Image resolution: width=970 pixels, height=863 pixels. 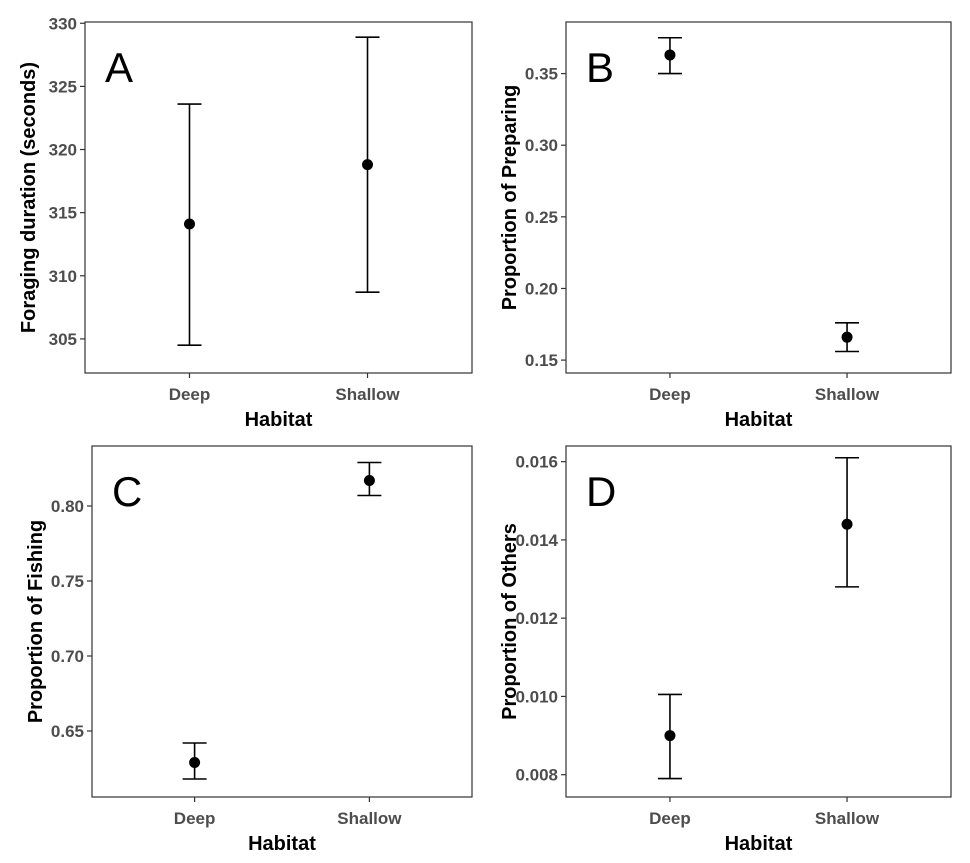 I want to click on y-tick-label: 0.35, so click(x=541, y=74).